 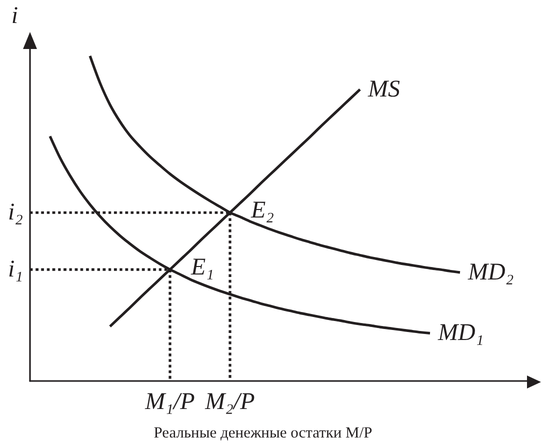 I want to click on series-label: MD₁, so click(x=460, y=333).